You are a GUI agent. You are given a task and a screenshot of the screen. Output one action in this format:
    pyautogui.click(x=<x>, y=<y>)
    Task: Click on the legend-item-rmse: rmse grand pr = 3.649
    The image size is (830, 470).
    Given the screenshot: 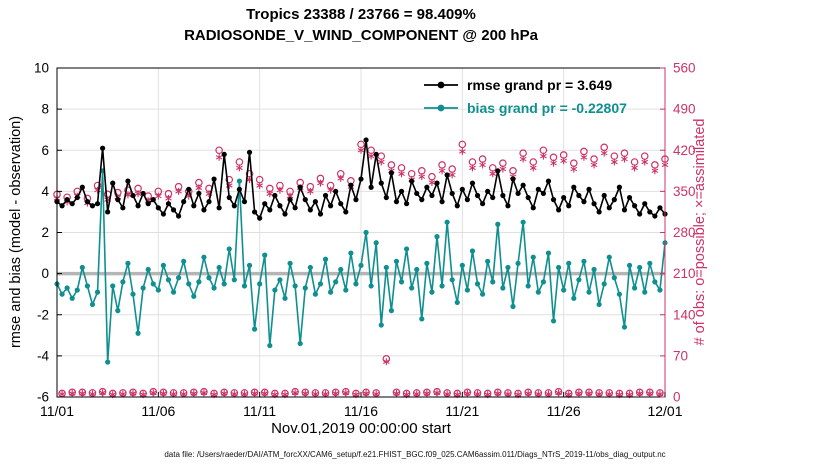 What is the action you would take?
    pyautogui.click(x=525, y=85)
    